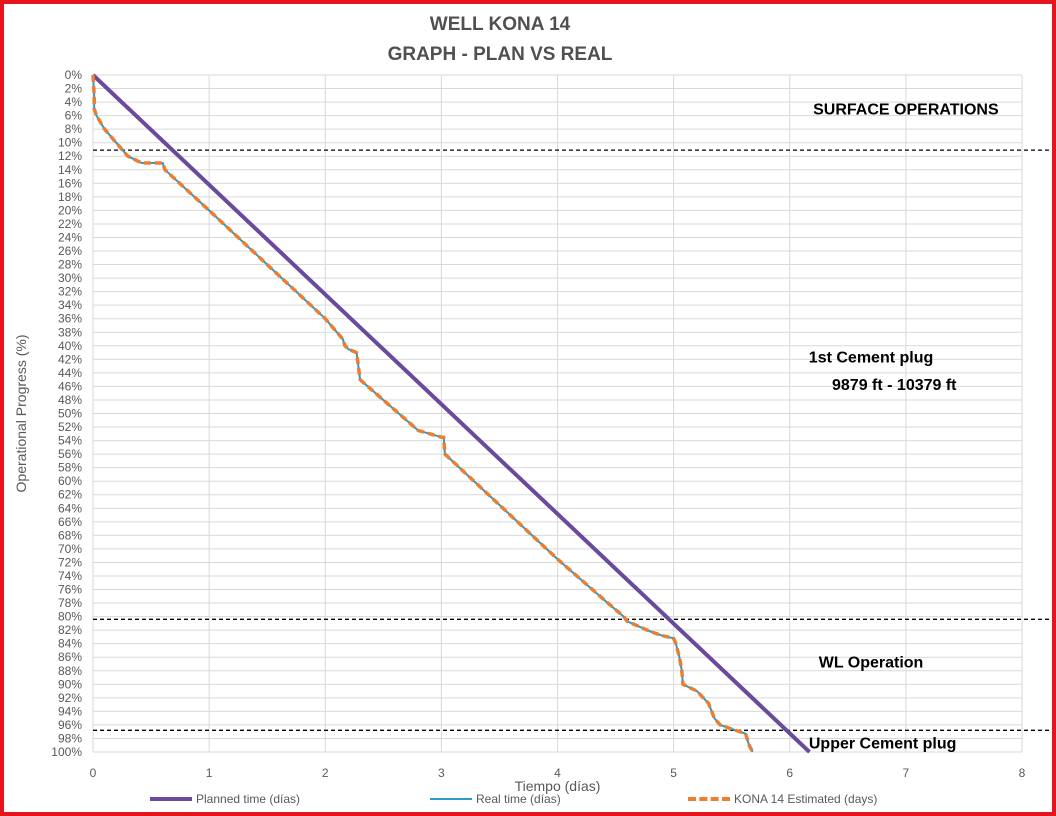 Image resolution: width=1056 pixels, height=816 pixels. What do you see at coordinates (248, 799) in the screenshot?
I see `legend-label-planned: Planned time (días)` at bounding box center [248, 799].